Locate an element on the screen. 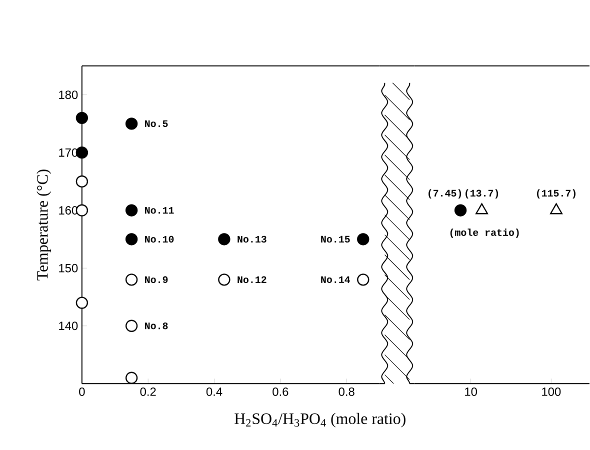 The height and width of the screenshot is (450, 590). y-axis-title: Temperature (°C) is located at coordinates (44, 225).